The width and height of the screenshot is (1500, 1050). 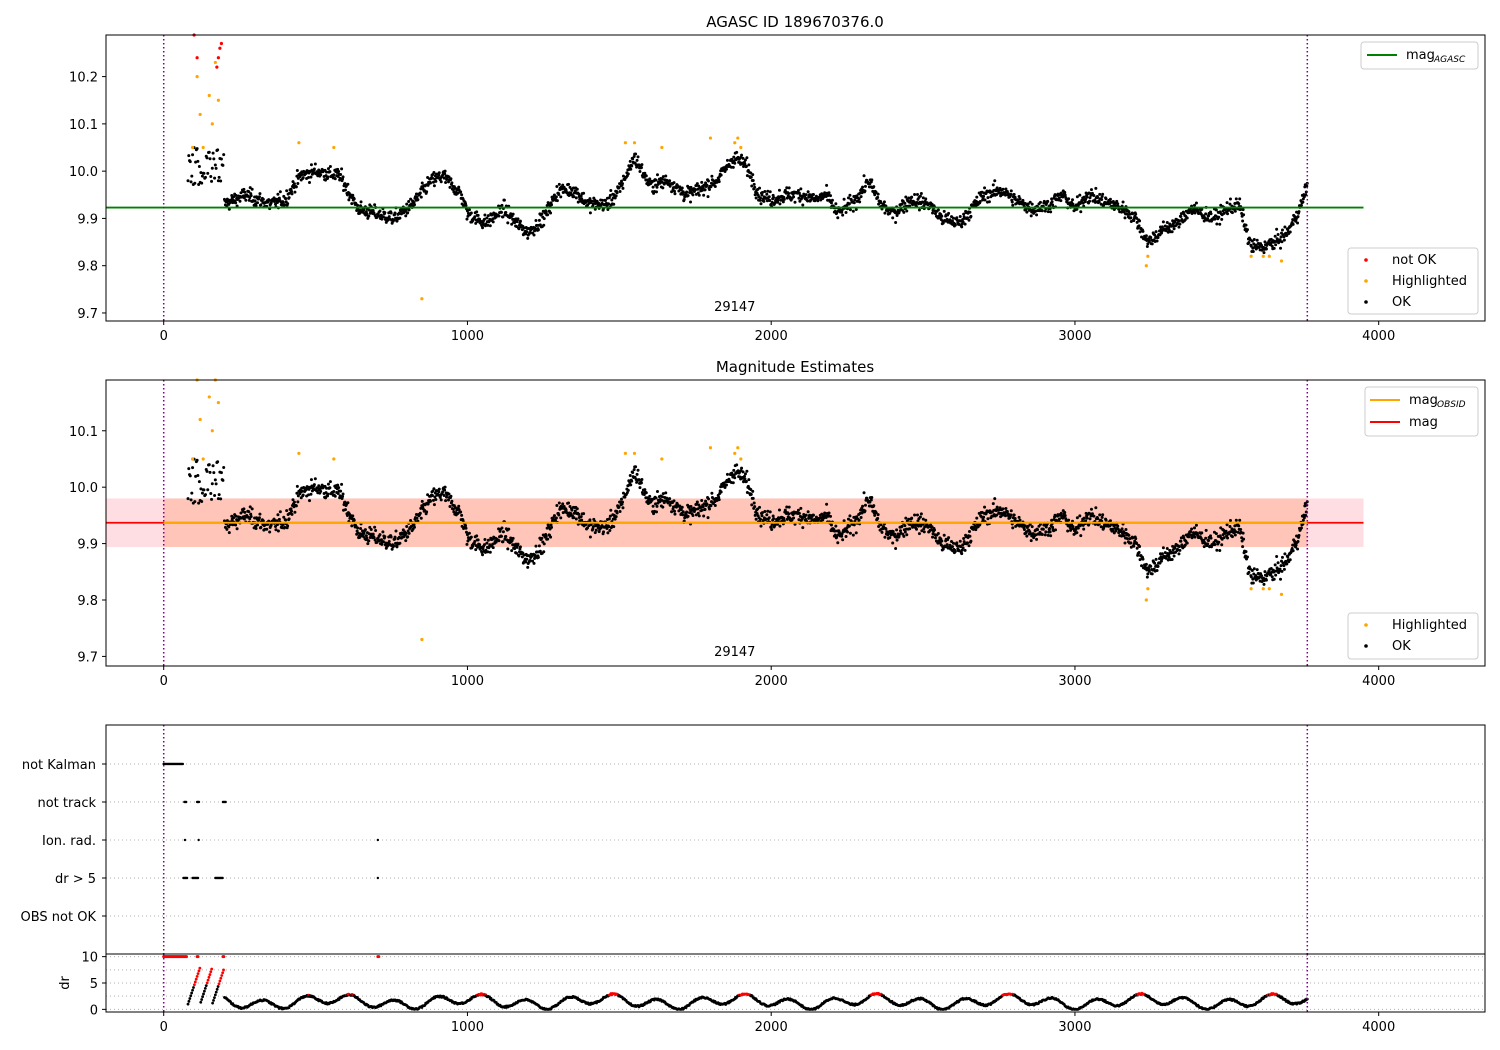 What do you see at coordinates (1420, 55) in the screenshot?
I see `legend-label-mag: mag` at bounding box center [1420, 55].